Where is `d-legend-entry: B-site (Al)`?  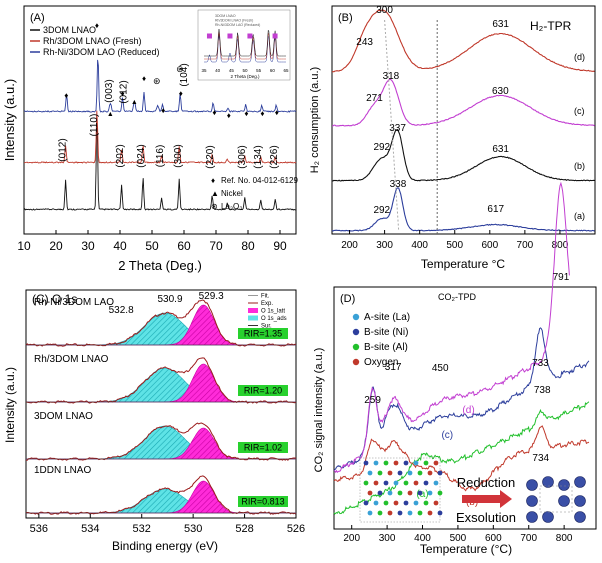 d-legend-entry: B-site (Al) is located at coordinates (386, 347).